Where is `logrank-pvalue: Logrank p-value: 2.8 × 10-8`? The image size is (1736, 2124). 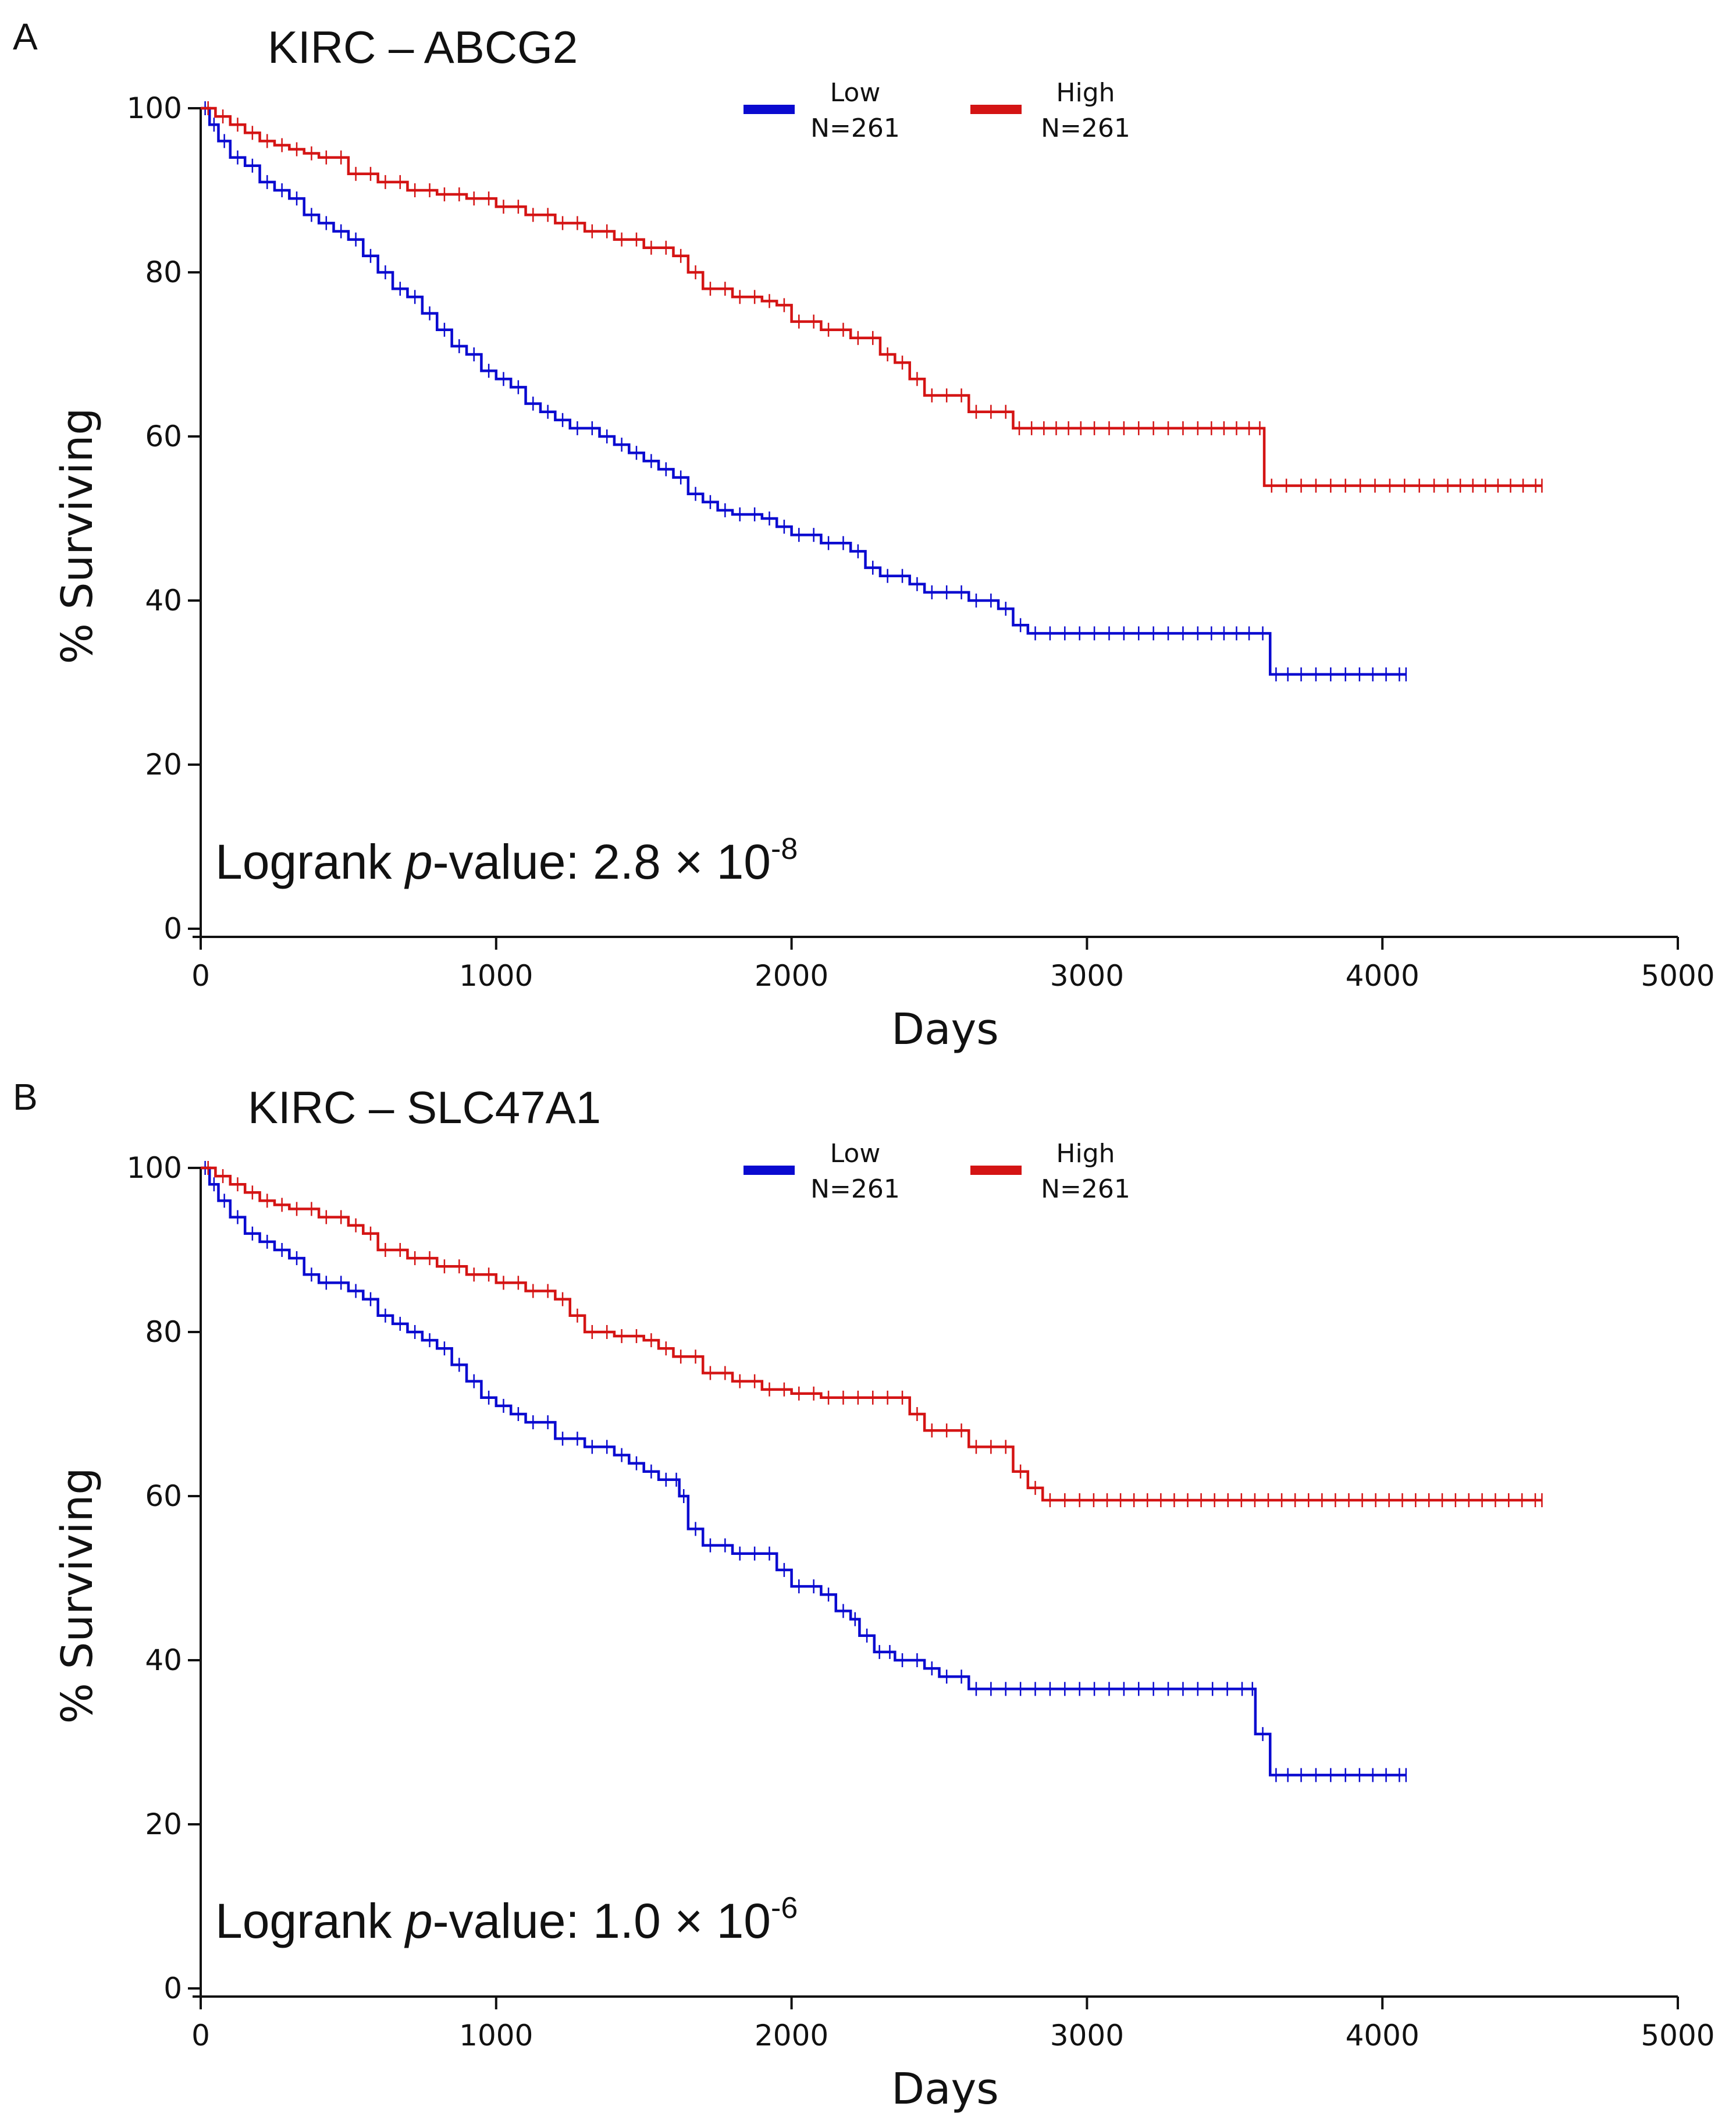 logrank-pvalue: Logrank p-value: 2.8 × 10-8 is located at coordinates (507, 860).